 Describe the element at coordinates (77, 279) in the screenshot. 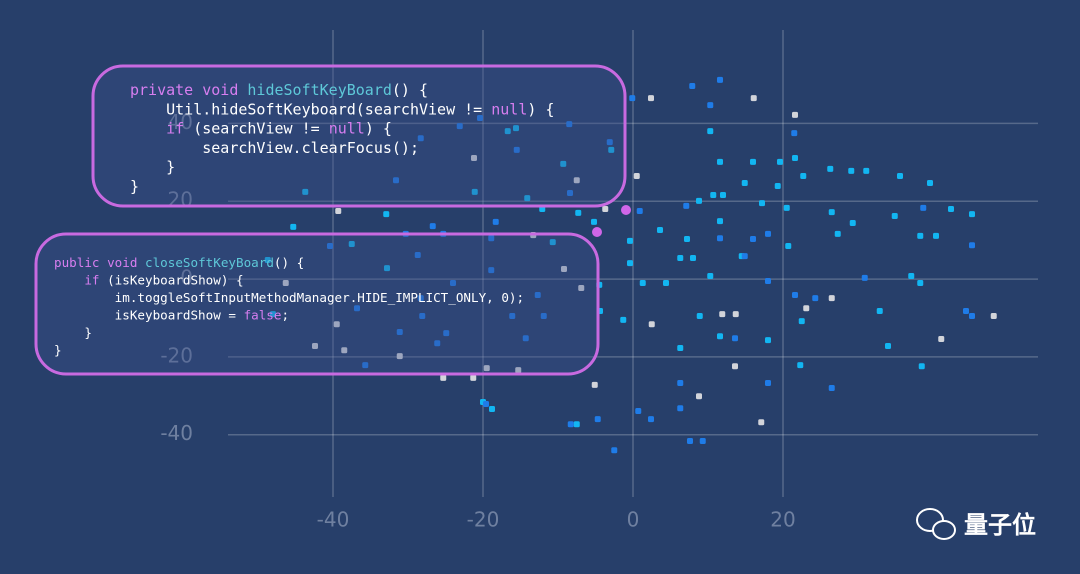

I see `code-token: if` at that location.